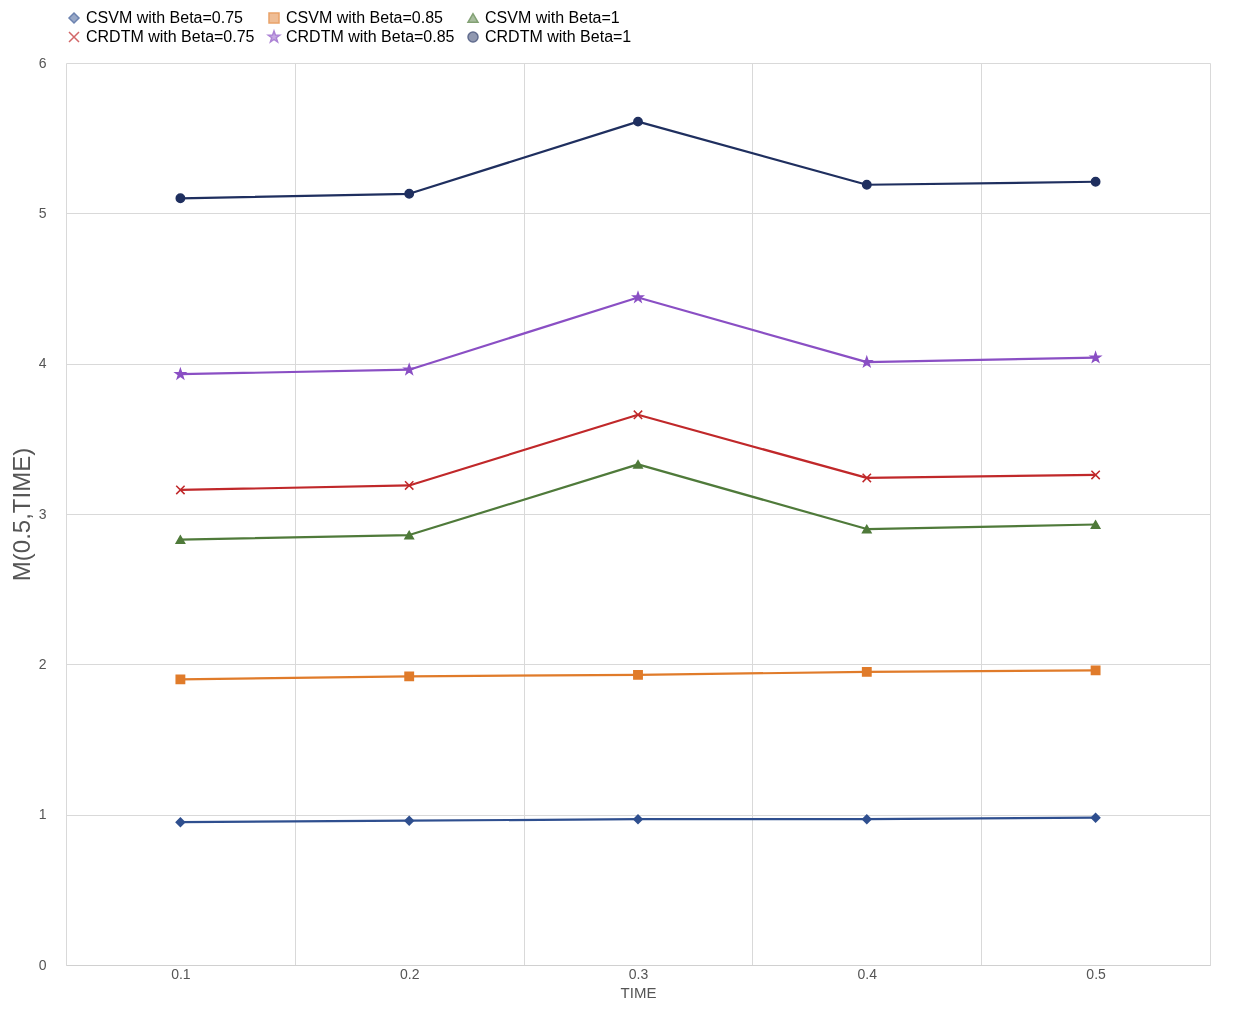  Describe the element at coordinates (365, 17) in the screenshot. I see `legend-label: CSVM with Beta=0.85` at that location.